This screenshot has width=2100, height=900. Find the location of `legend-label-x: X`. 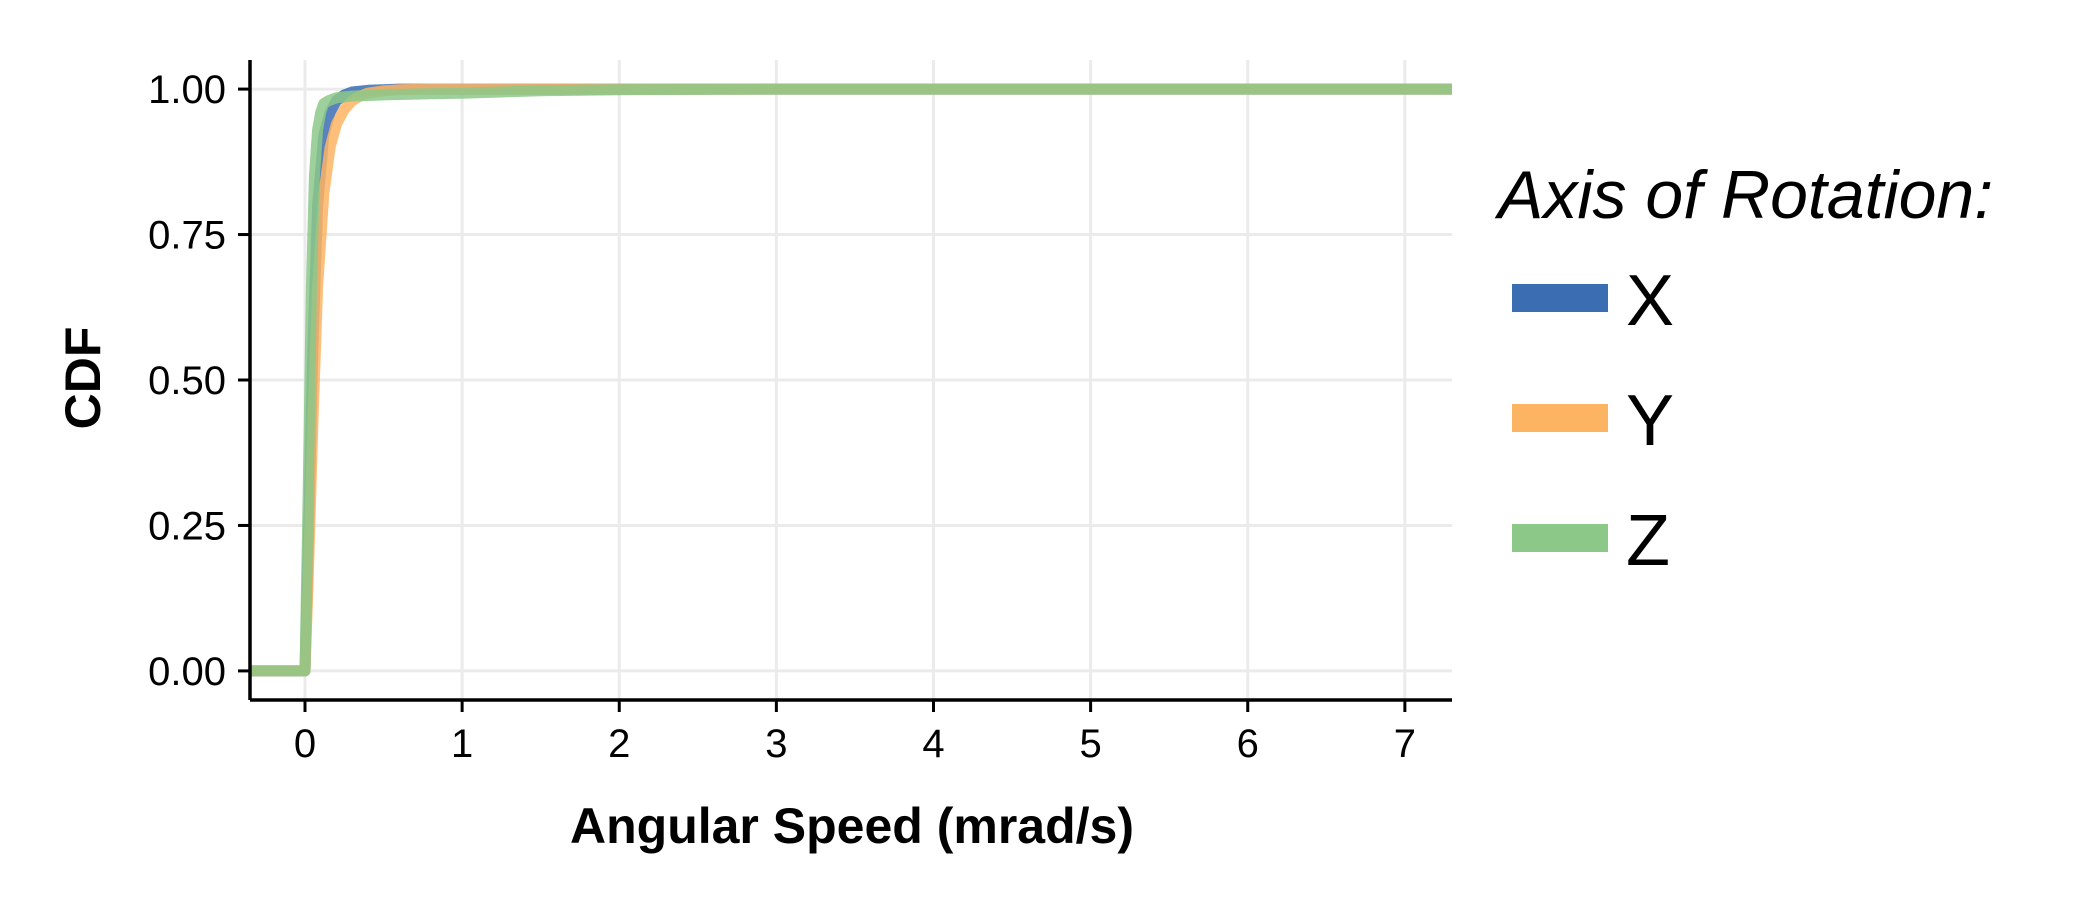

legend-label-x: X is located at coordinates (1650, 301).